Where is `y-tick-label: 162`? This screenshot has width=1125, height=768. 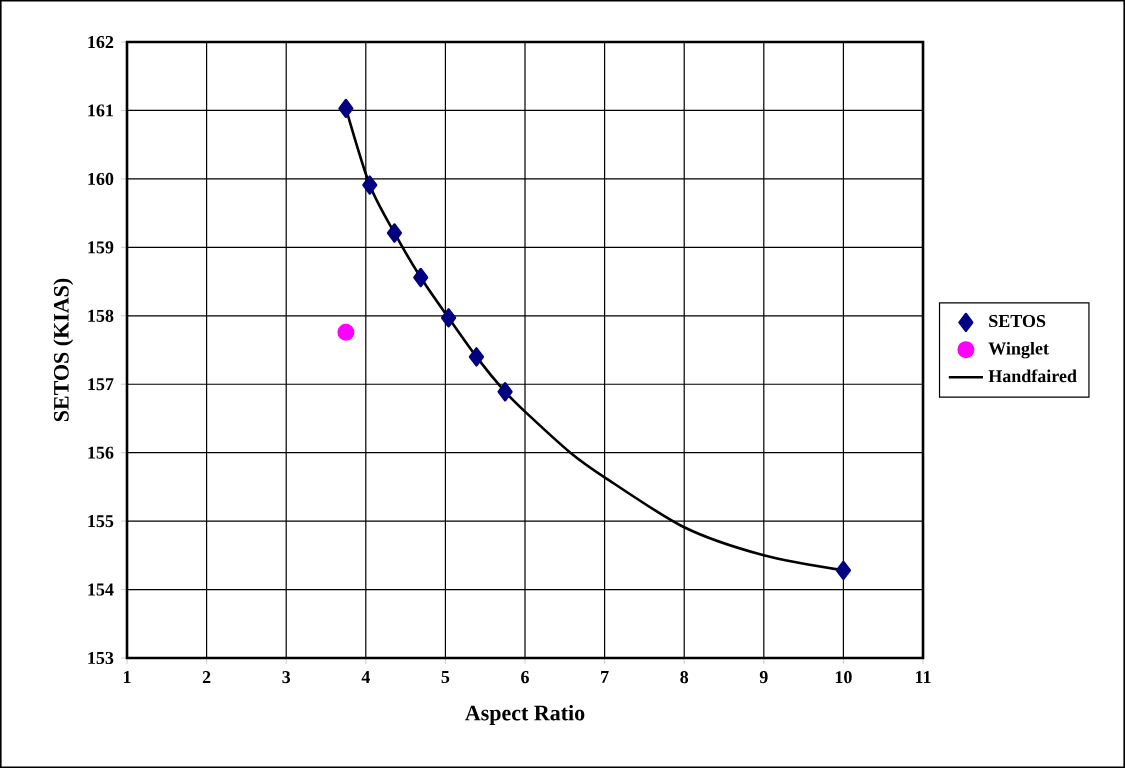
y-tick-label: 162 is located at coordinates (101, 42).